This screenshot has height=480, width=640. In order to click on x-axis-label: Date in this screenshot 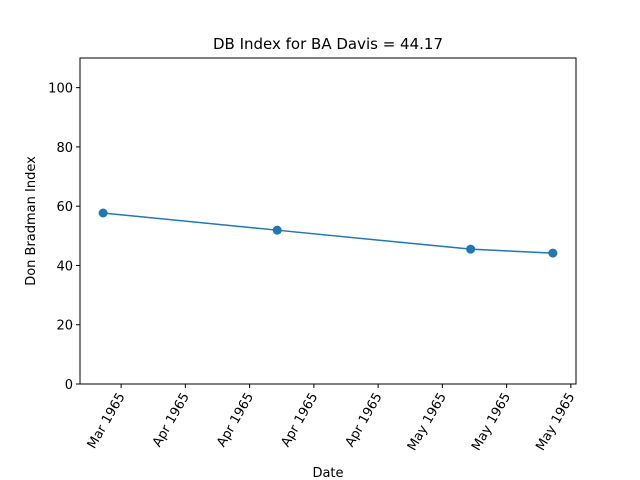, I will do `click(327, 473)`.